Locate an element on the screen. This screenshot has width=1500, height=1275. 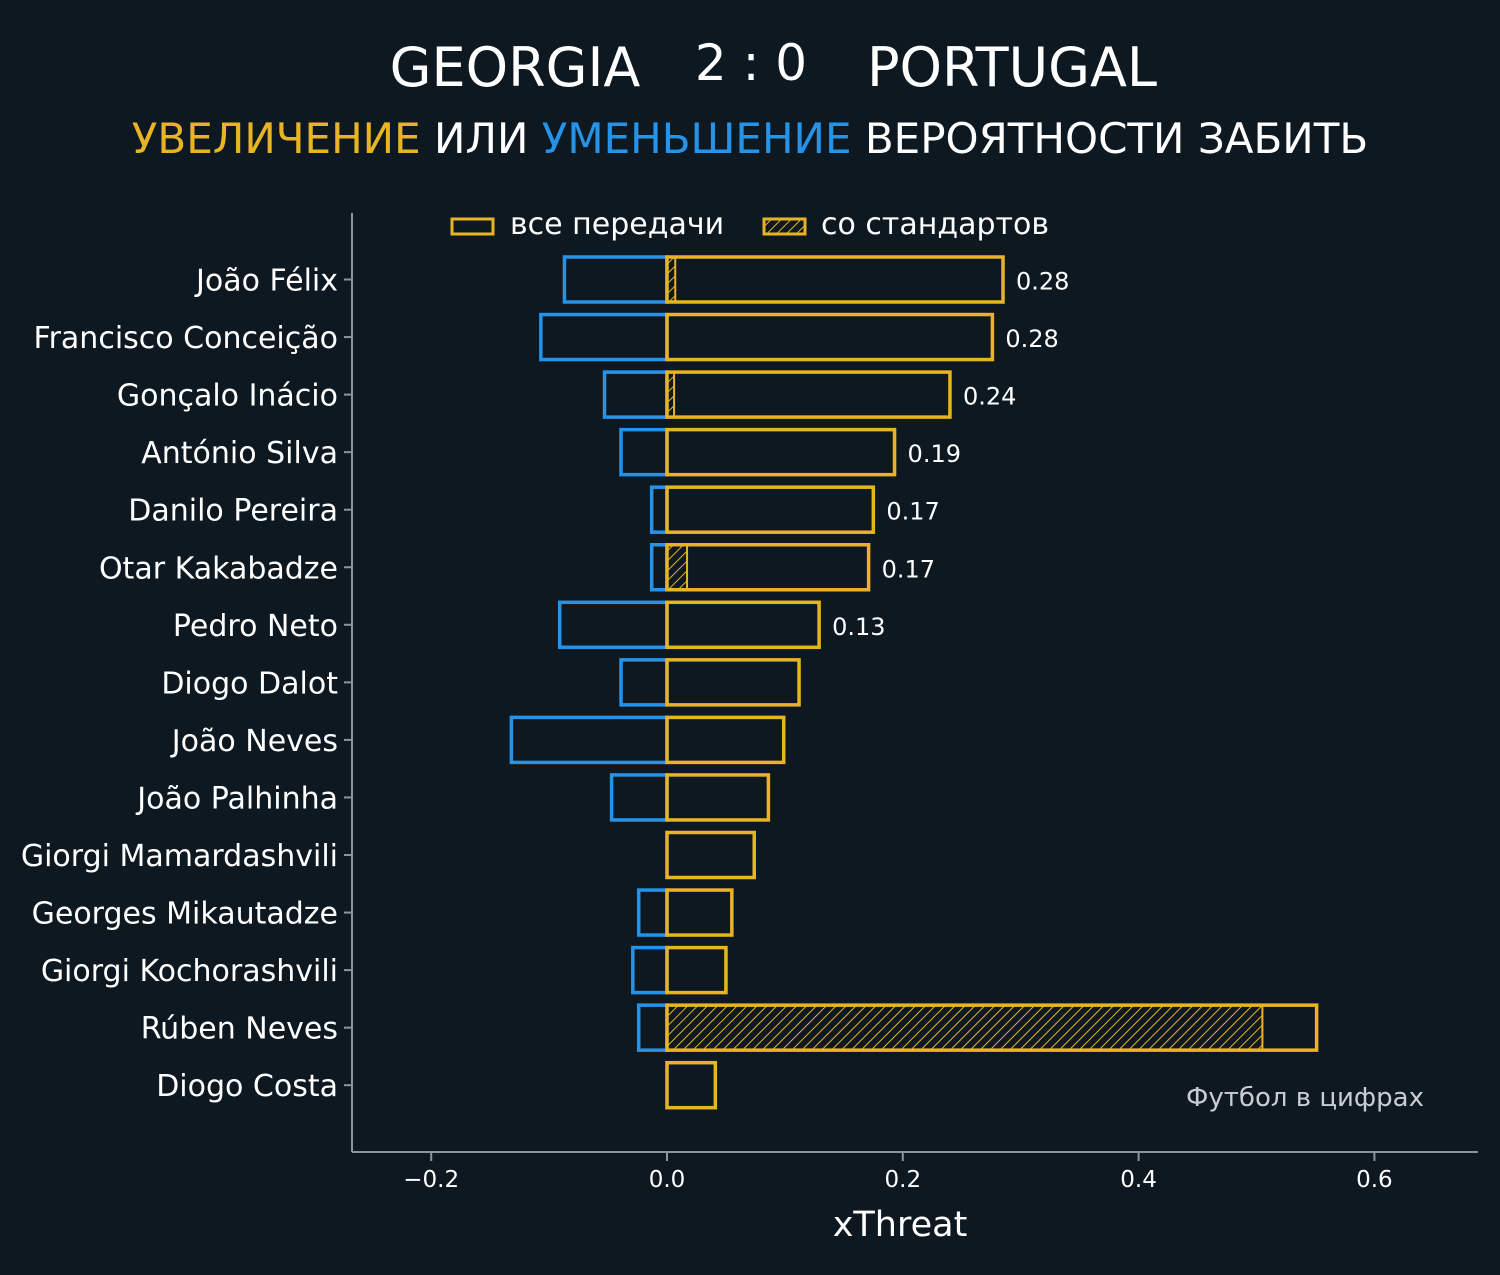
legend-set-pieces-swatch is located at coordinates (784, 226).